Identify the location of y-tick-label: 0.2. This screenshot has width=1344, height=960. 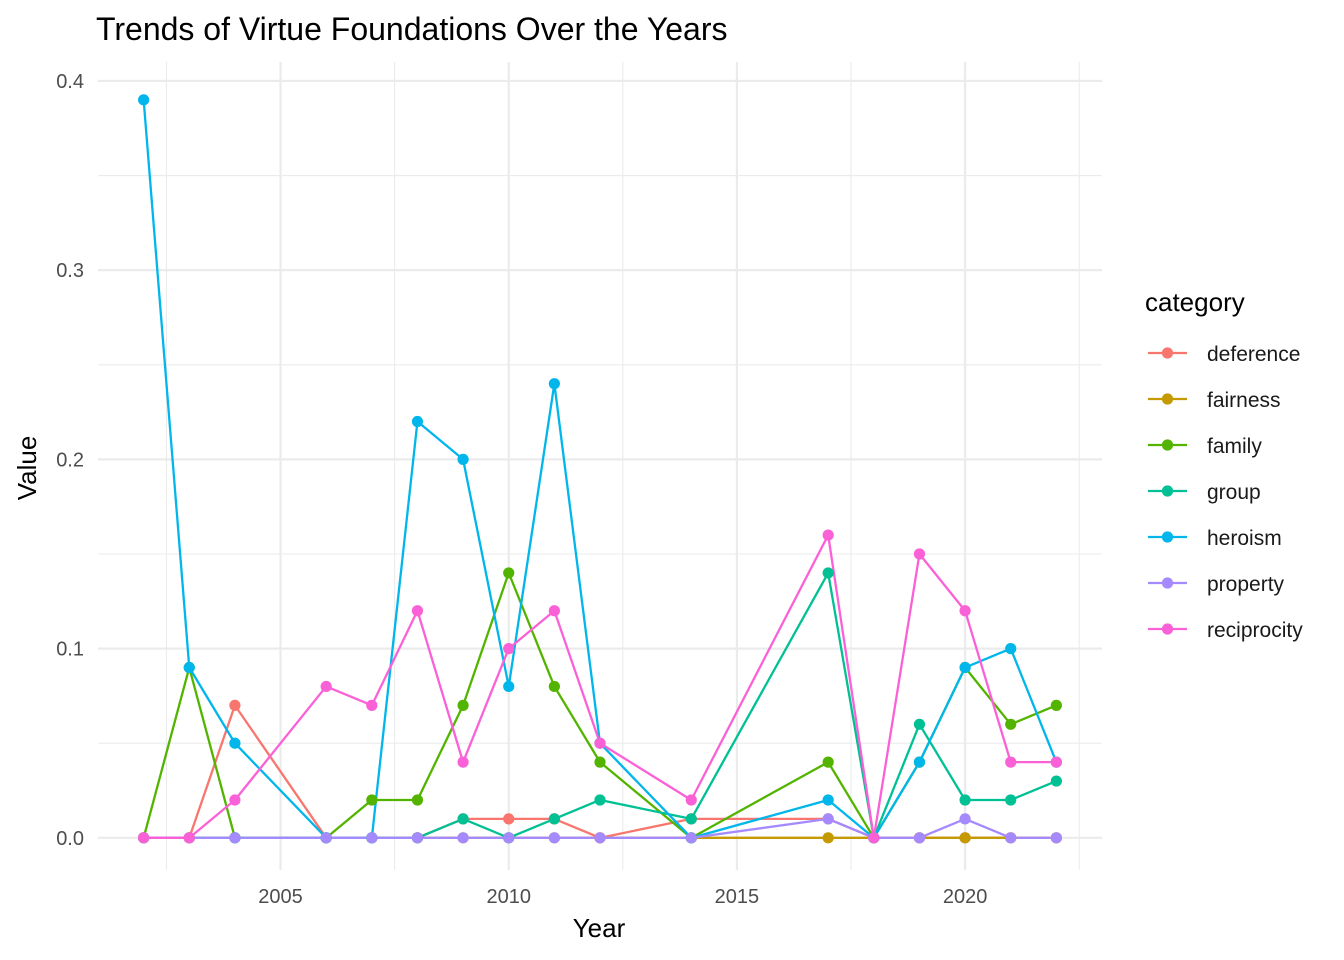
(70, 460).